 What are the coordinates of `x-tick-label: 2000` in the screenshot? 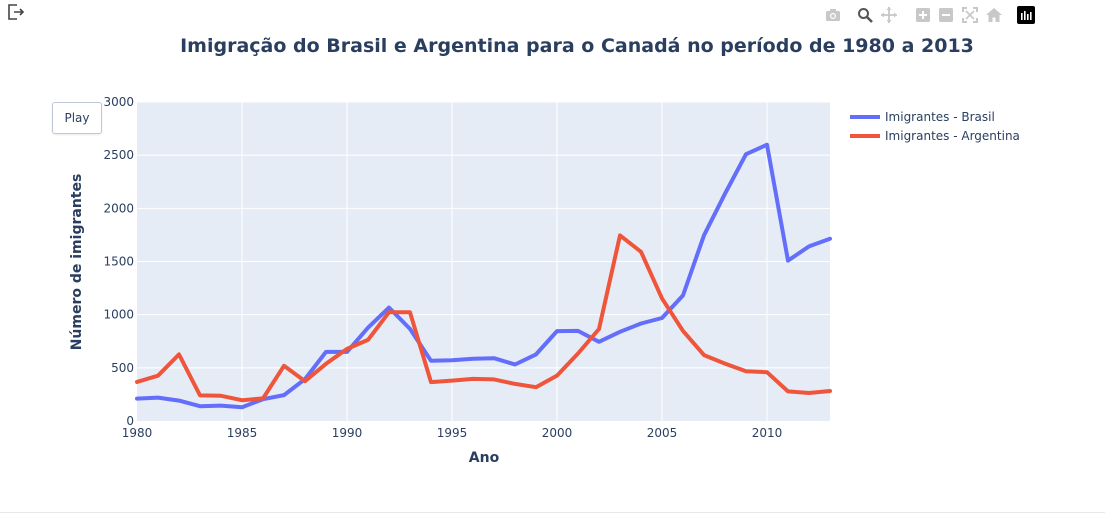 It's located at (557, 433).